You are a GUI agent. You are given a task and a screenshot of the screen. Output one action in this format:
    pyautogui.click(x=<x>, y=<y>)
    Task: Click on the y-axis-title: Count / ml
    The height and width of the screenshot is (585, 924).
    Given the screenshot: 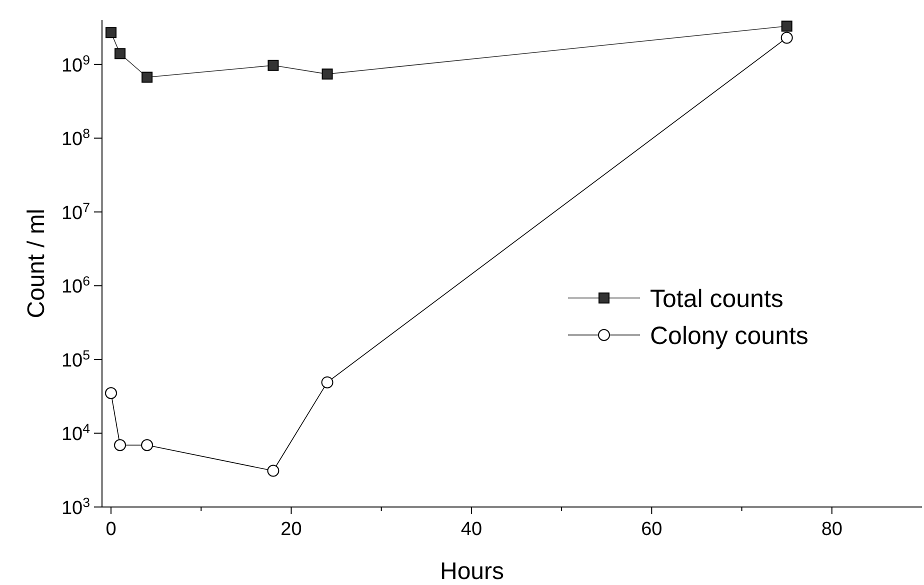 What is the action you would take?
    pyautogui.click(x=36, y=263)
    